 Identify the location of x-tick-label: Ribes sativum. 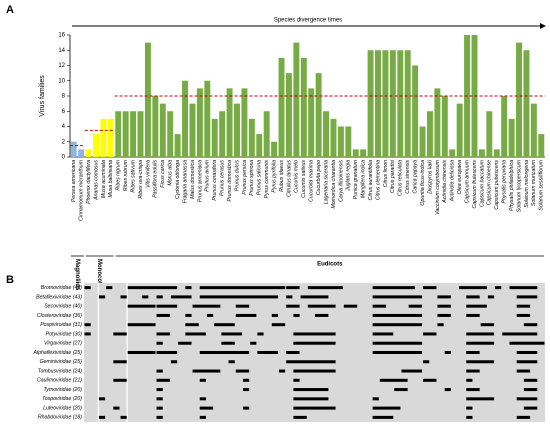
(133, 175).